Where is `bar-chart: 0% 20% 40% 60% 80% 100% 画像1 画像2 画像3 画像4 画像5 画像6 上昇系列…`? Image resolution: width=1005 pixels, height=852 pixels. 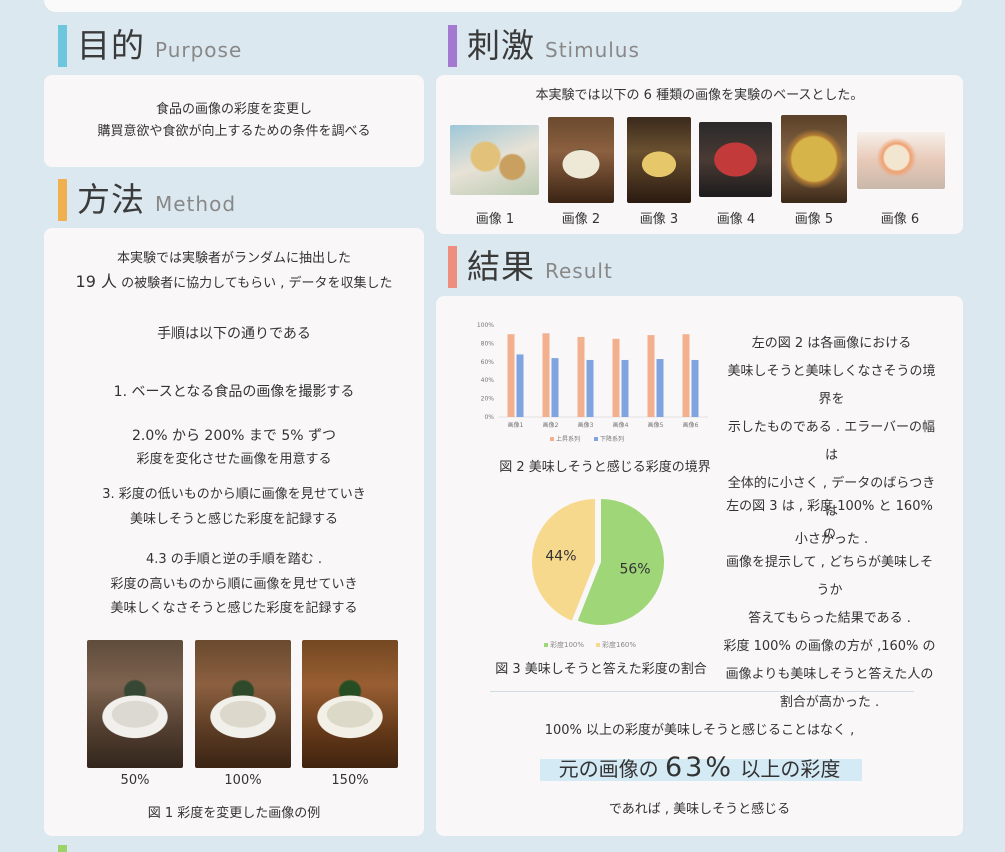 bar-chart: 0% 20% 40% 60% 80% 100% 画像1 画像2 画像3 画像4 画像5 画像6 上昇系列… is located at coordinates (592, 382).